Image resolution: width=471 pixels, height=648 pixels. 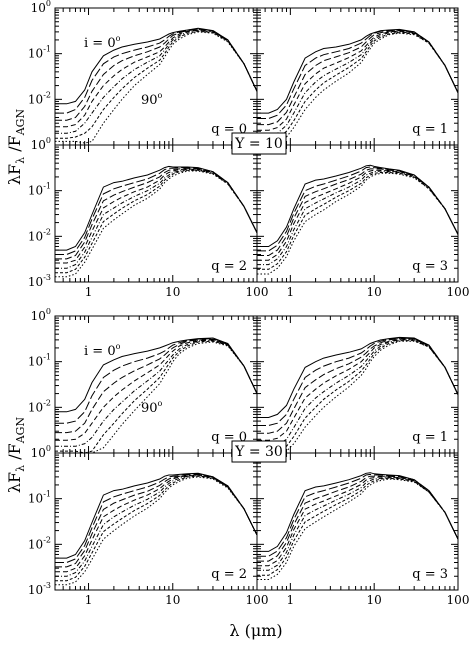 I want to click on x-axis-title: λ (μm), so click(x=255, y=630).